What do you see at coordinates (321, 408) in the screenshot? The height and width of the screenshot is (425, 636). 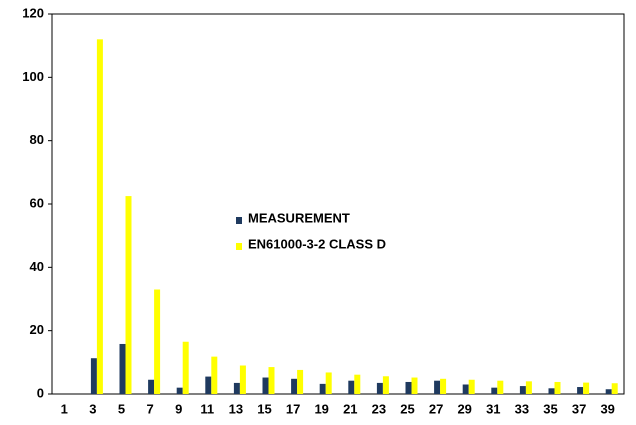 I see `x-tick-label: 19` at bounding box center [321, 408].